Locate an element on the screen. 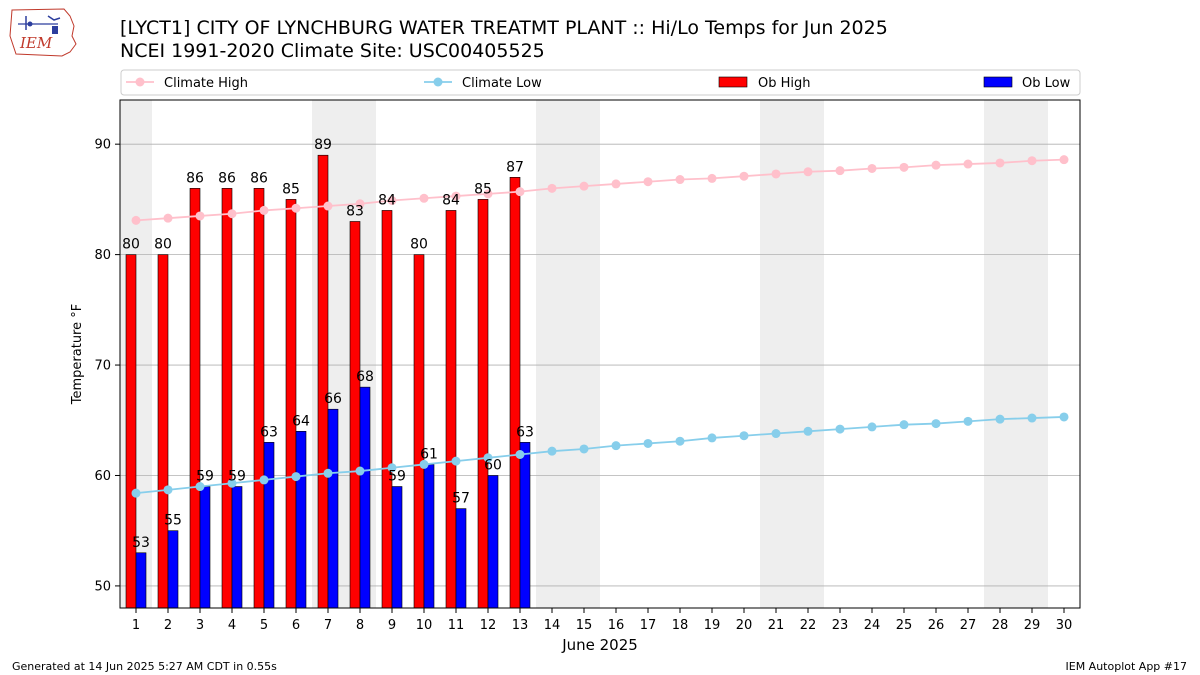  x-tick-label: 13 is located at coordinates (520, 625).